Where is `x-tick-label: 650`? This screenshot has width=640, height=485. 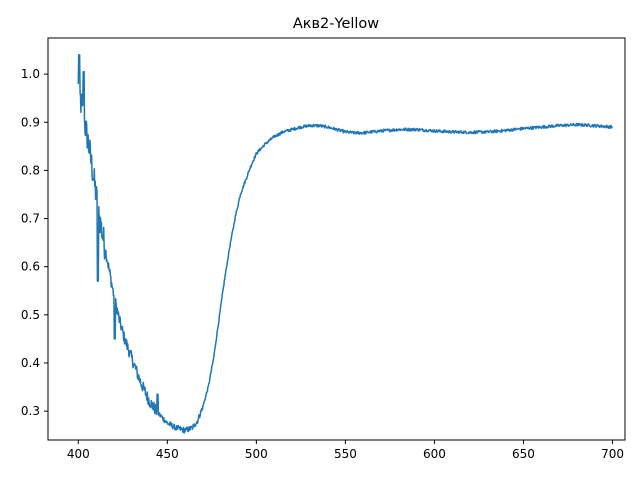
x-tick-label: 650 is located at coordinates (523, 454).